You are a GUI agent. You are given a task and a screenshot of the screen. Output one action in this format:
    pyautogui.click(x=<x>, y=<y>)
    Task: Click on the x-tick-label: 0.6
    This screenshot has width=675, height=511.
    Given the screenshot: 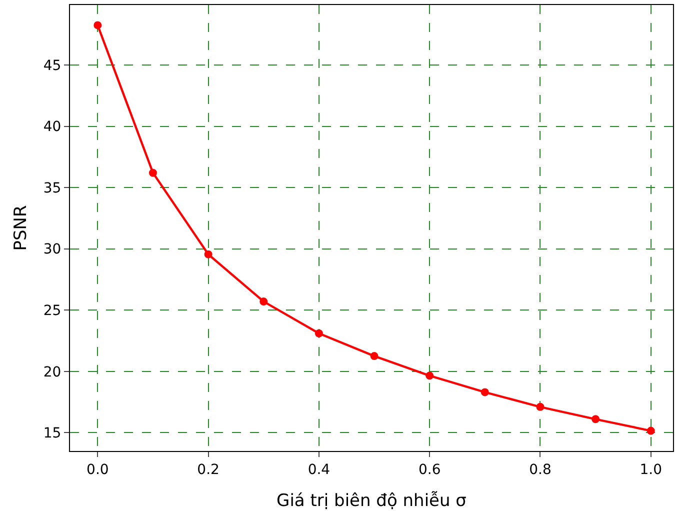 What is the action you would take?
    pyautogui.click(x=429, y=470)
    